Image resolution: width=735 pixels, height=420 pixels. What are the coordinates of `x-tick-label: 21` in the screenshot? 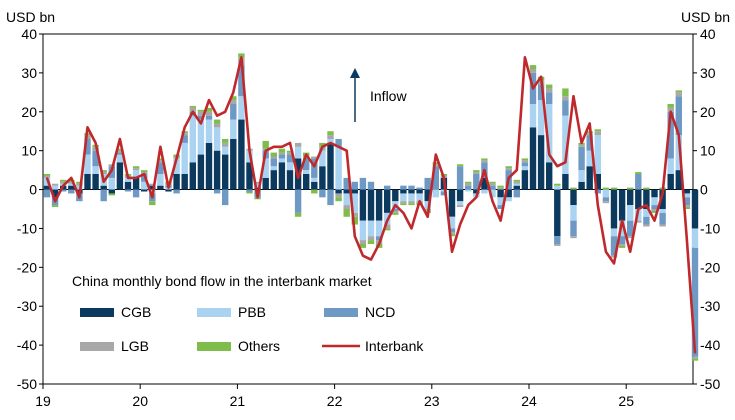 It's located at (238, 401).